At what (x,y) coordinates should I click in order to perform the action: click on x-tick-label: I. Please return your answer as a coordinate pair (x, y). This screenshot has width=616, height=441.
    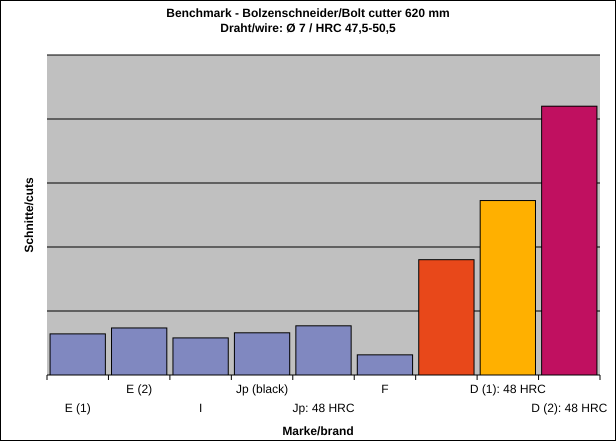
    Looking at the image, I should click on (200, 408).